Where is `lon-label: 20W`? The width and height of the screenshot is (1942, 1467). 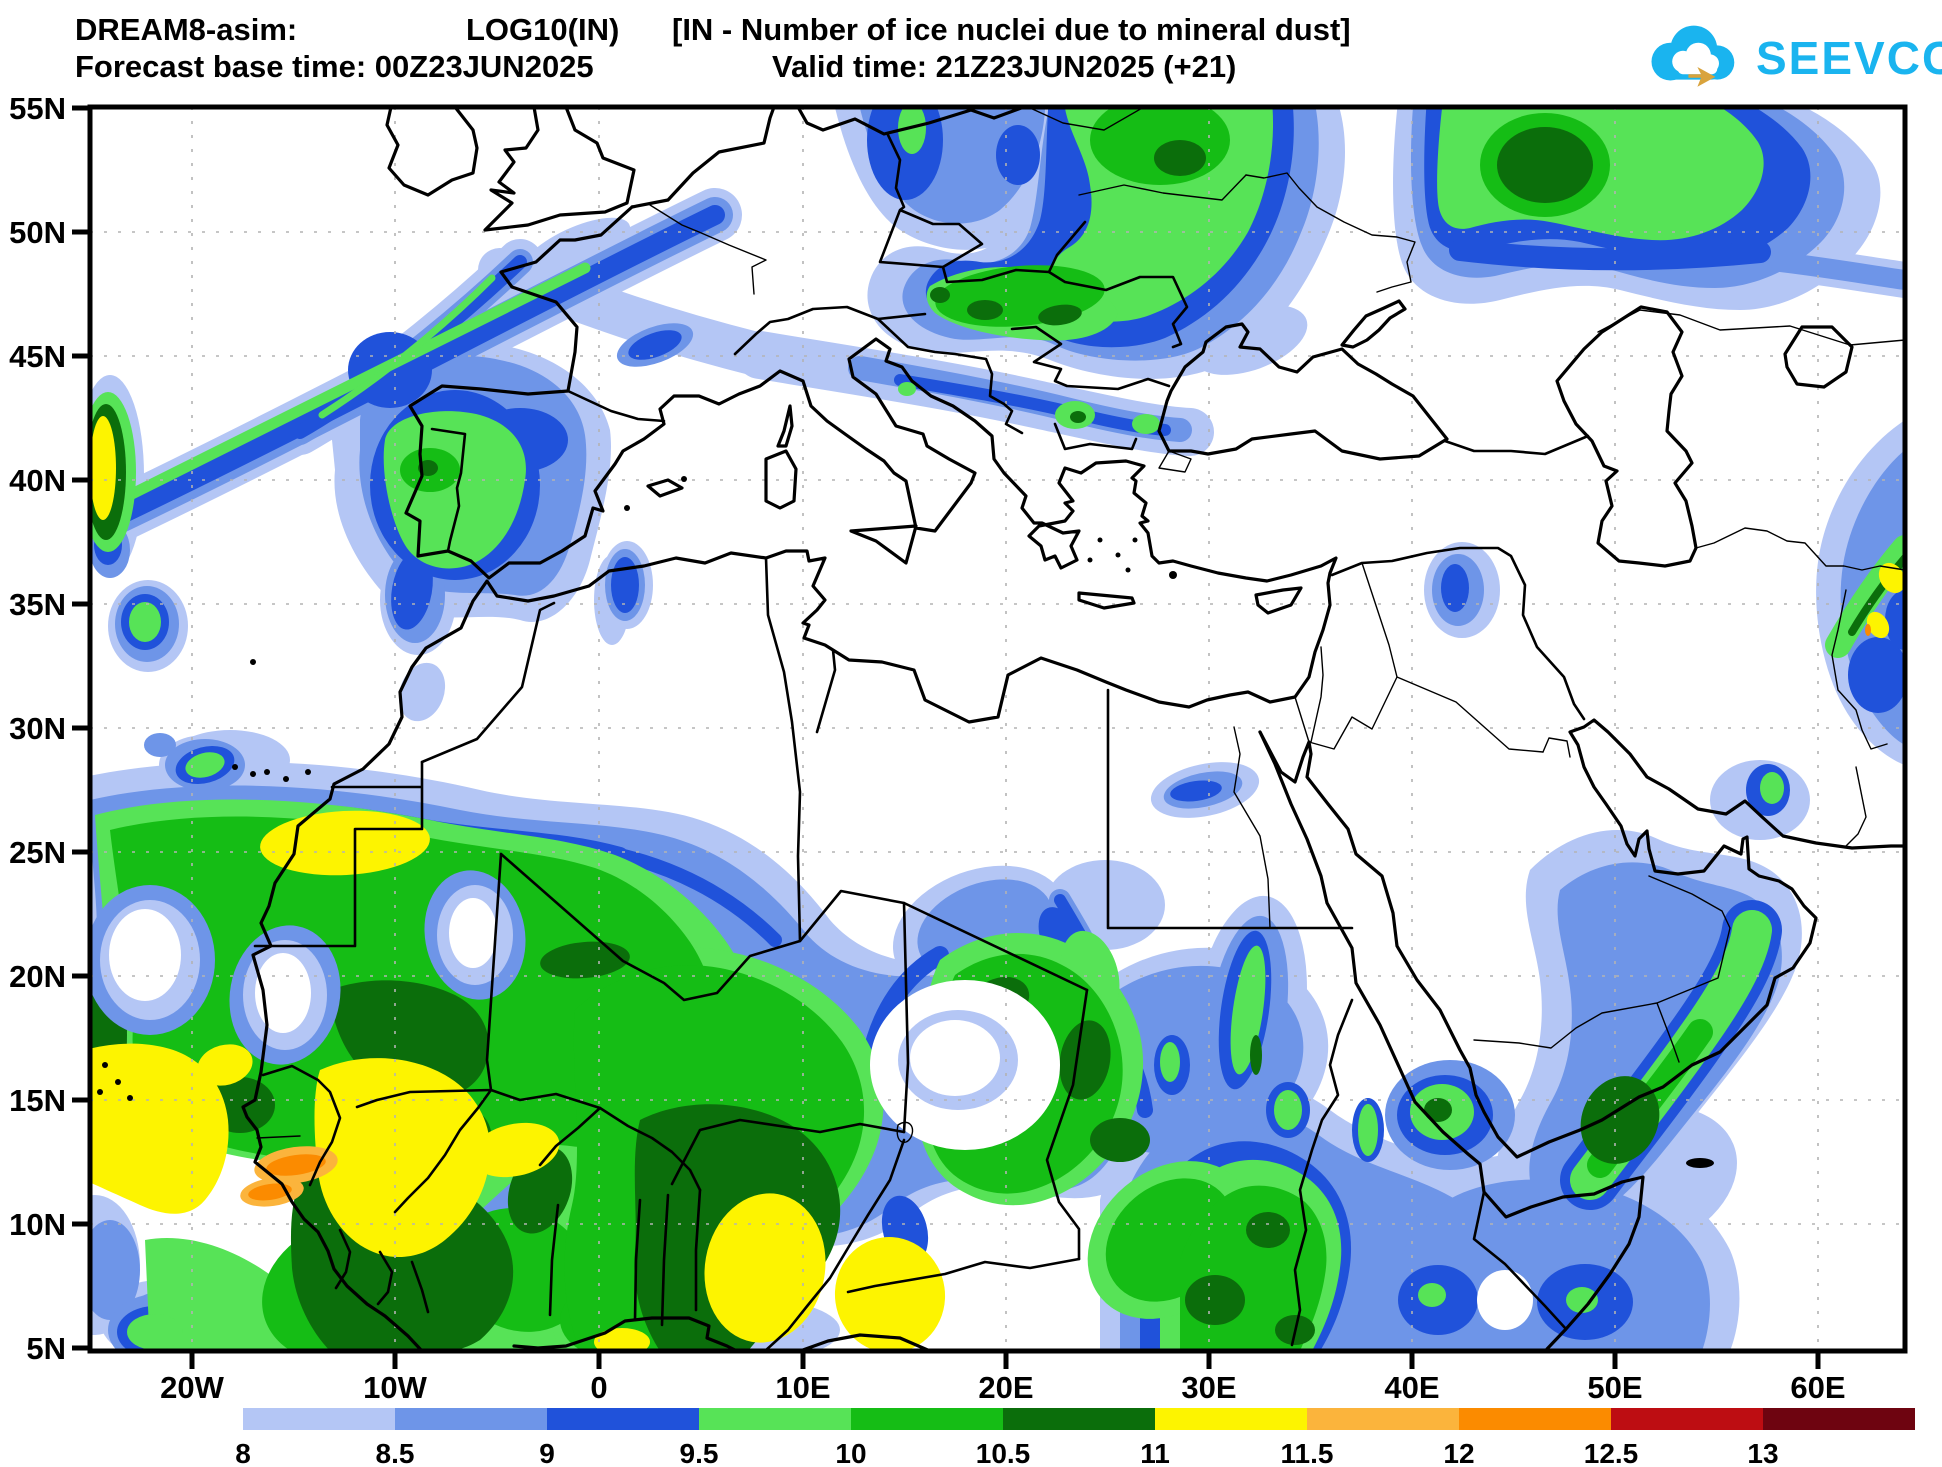 lon-label: 20W is located at coordinates (192, 1387).